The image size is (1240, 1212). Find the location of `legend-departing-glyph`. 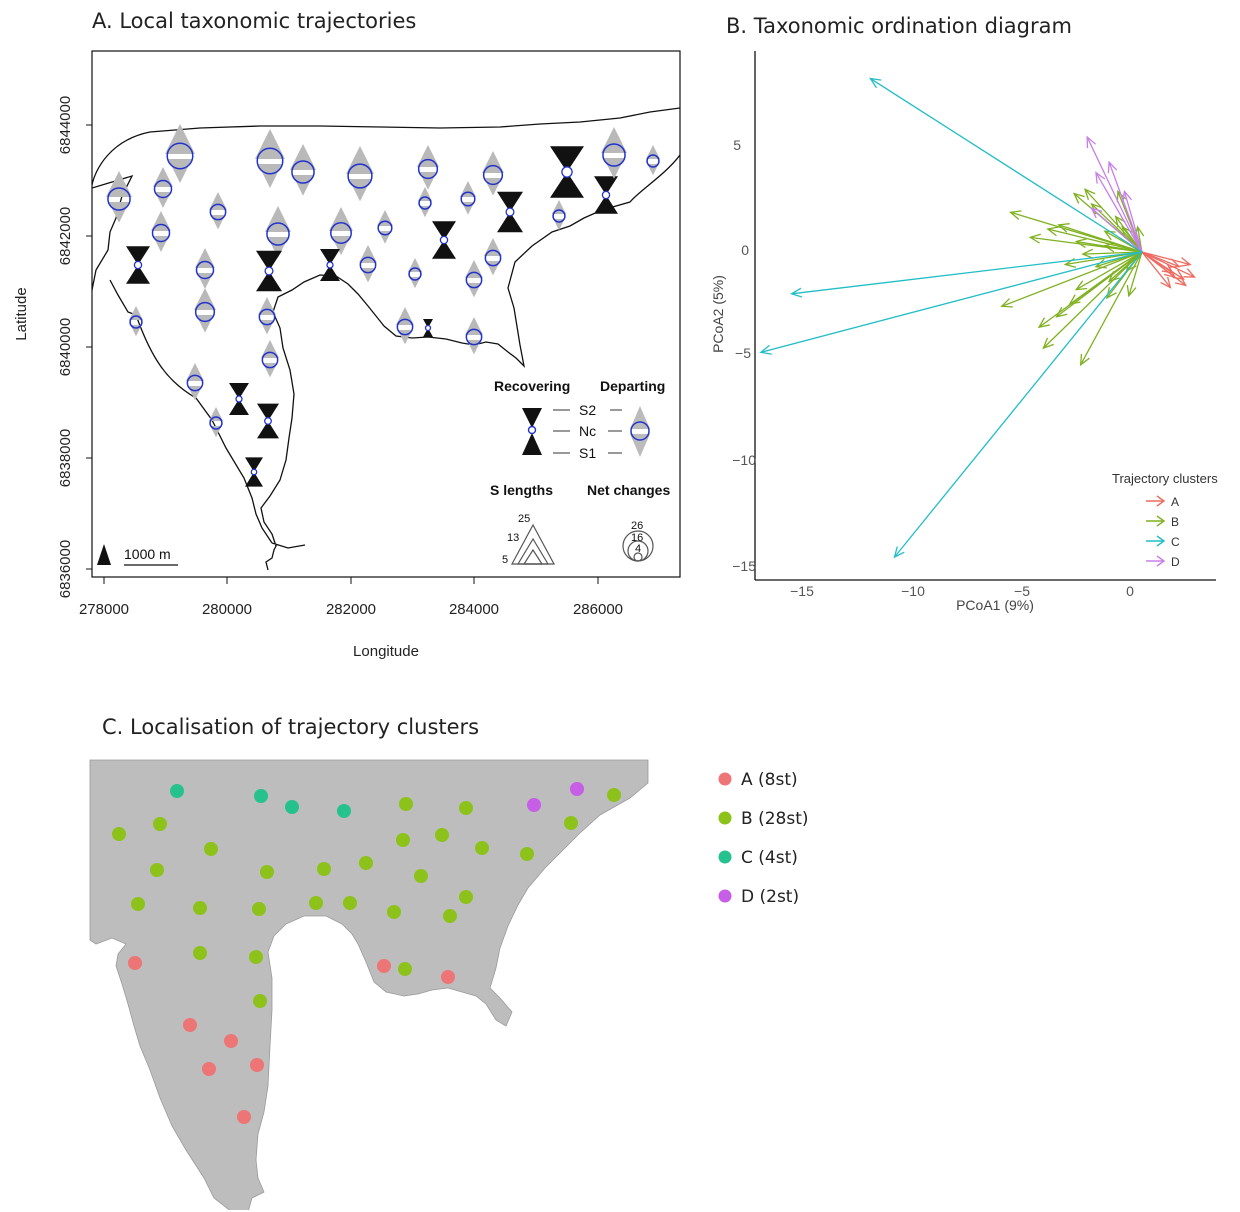

legend-departing-glyph is located at coordinates (640, 431).